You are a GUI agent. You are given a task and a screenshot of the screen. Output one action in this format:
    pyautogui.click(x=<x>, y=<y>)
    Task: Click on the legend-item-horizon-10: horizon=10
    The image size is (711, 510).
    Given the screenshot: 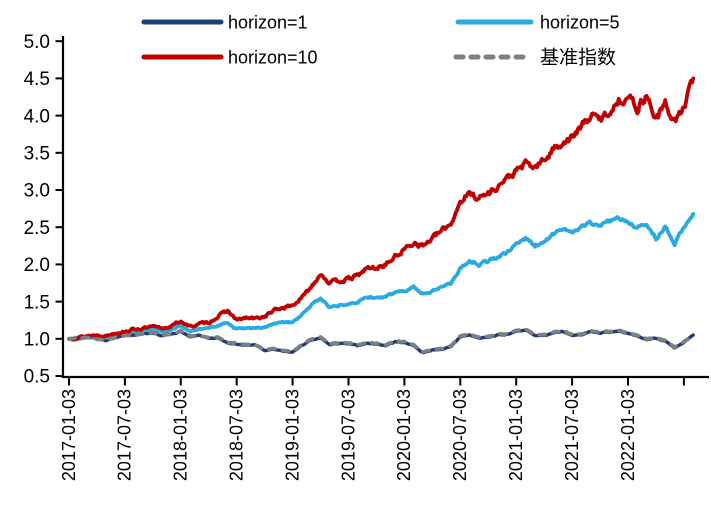 What is the action you would take?
    pyautogui.click(x=229, y=57)
    